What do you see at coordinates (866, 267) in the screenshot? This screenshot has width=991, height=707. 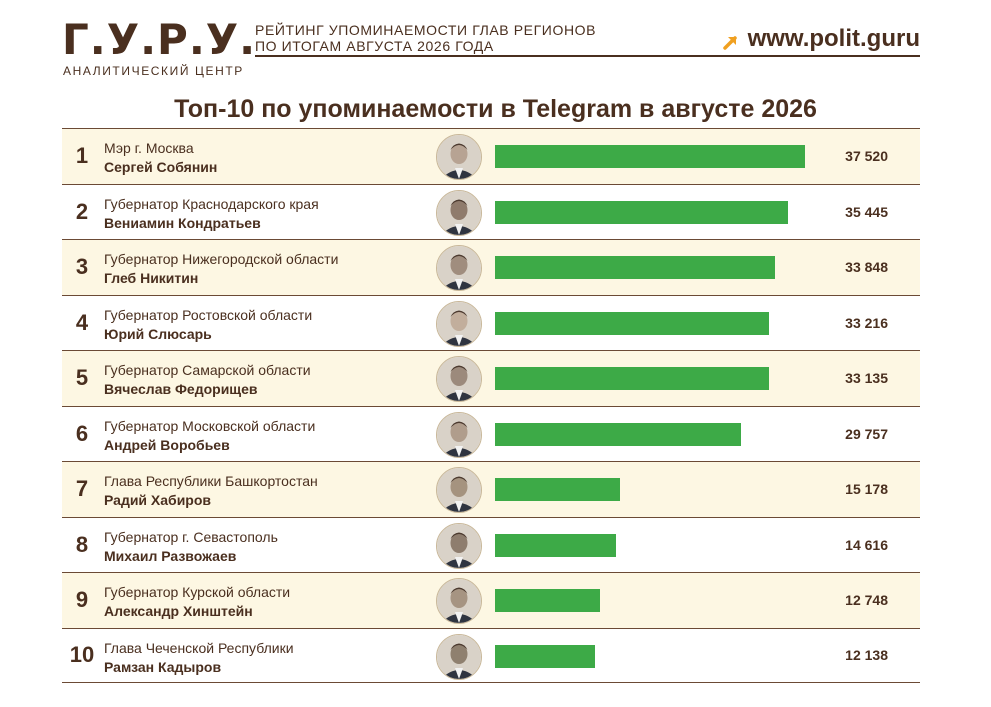 I see `value-label: 33 848` at bounding box center [866, 267].